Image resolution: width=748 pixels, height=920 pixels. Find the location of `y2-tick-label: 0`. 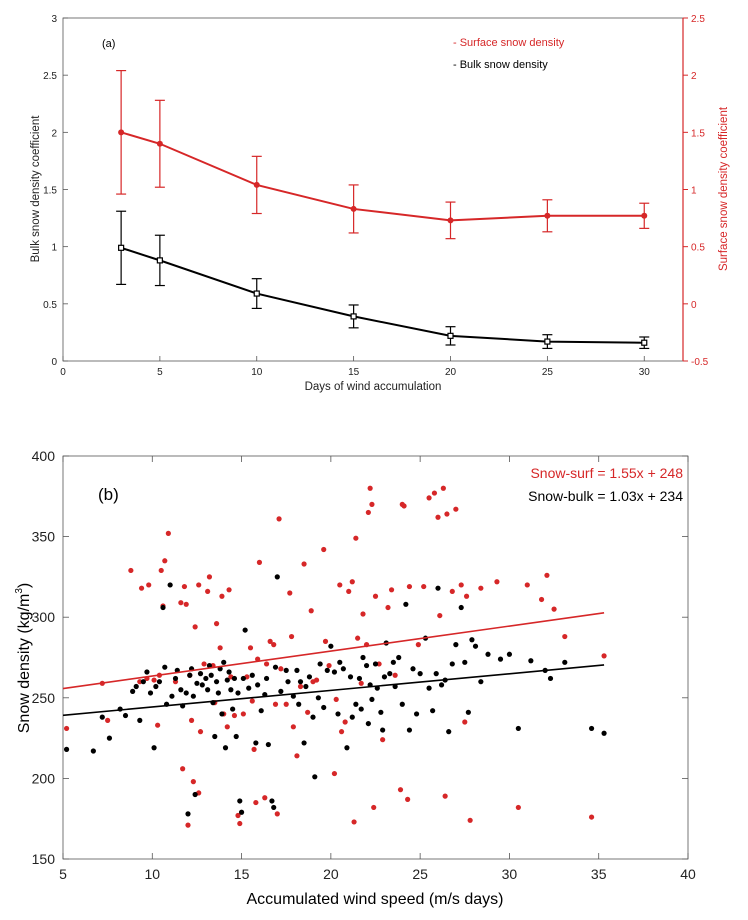

y2-tick-label: 0 is located at coordinates (694, 305).